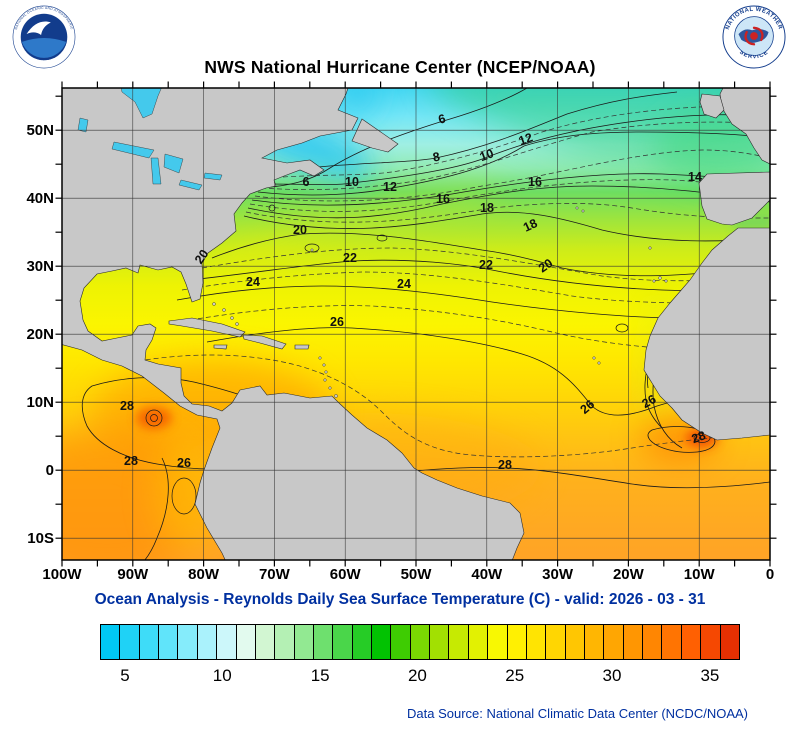  I want to click on contour-label: 16, so click(443, 199).